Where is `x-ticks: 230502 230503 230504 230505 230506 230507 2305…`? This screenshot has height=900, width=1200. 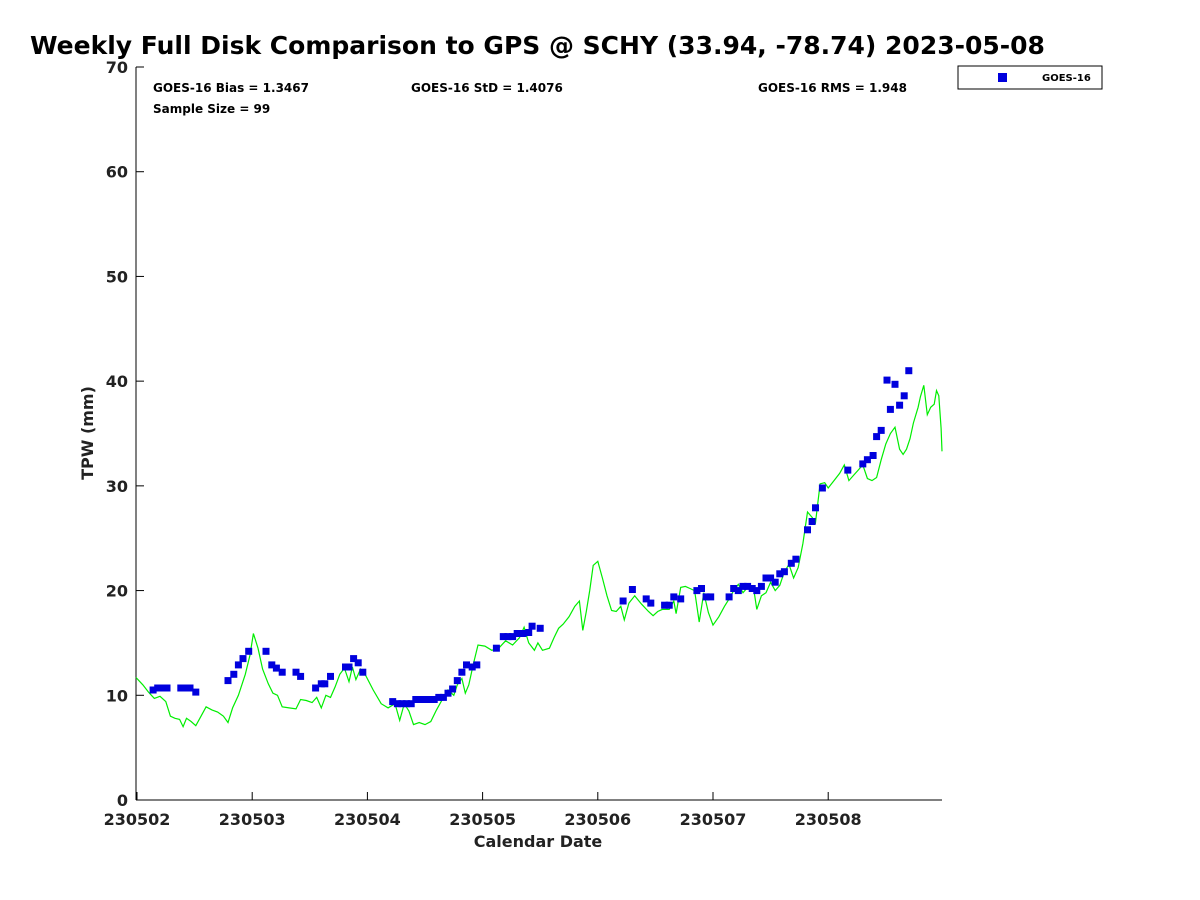 x-ticks: 230502 230503 230504 230505 230506 230507 2305… is located at coordinates (483, 810).